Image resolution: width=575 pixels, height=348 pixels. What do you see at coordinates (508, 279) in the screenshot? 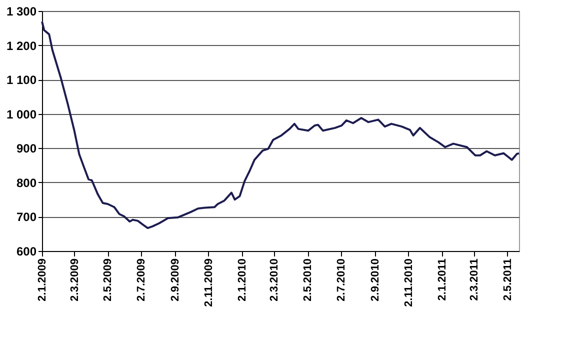
I see `x-tick-label: 2.5.2011` at bounding box center [508, 279].